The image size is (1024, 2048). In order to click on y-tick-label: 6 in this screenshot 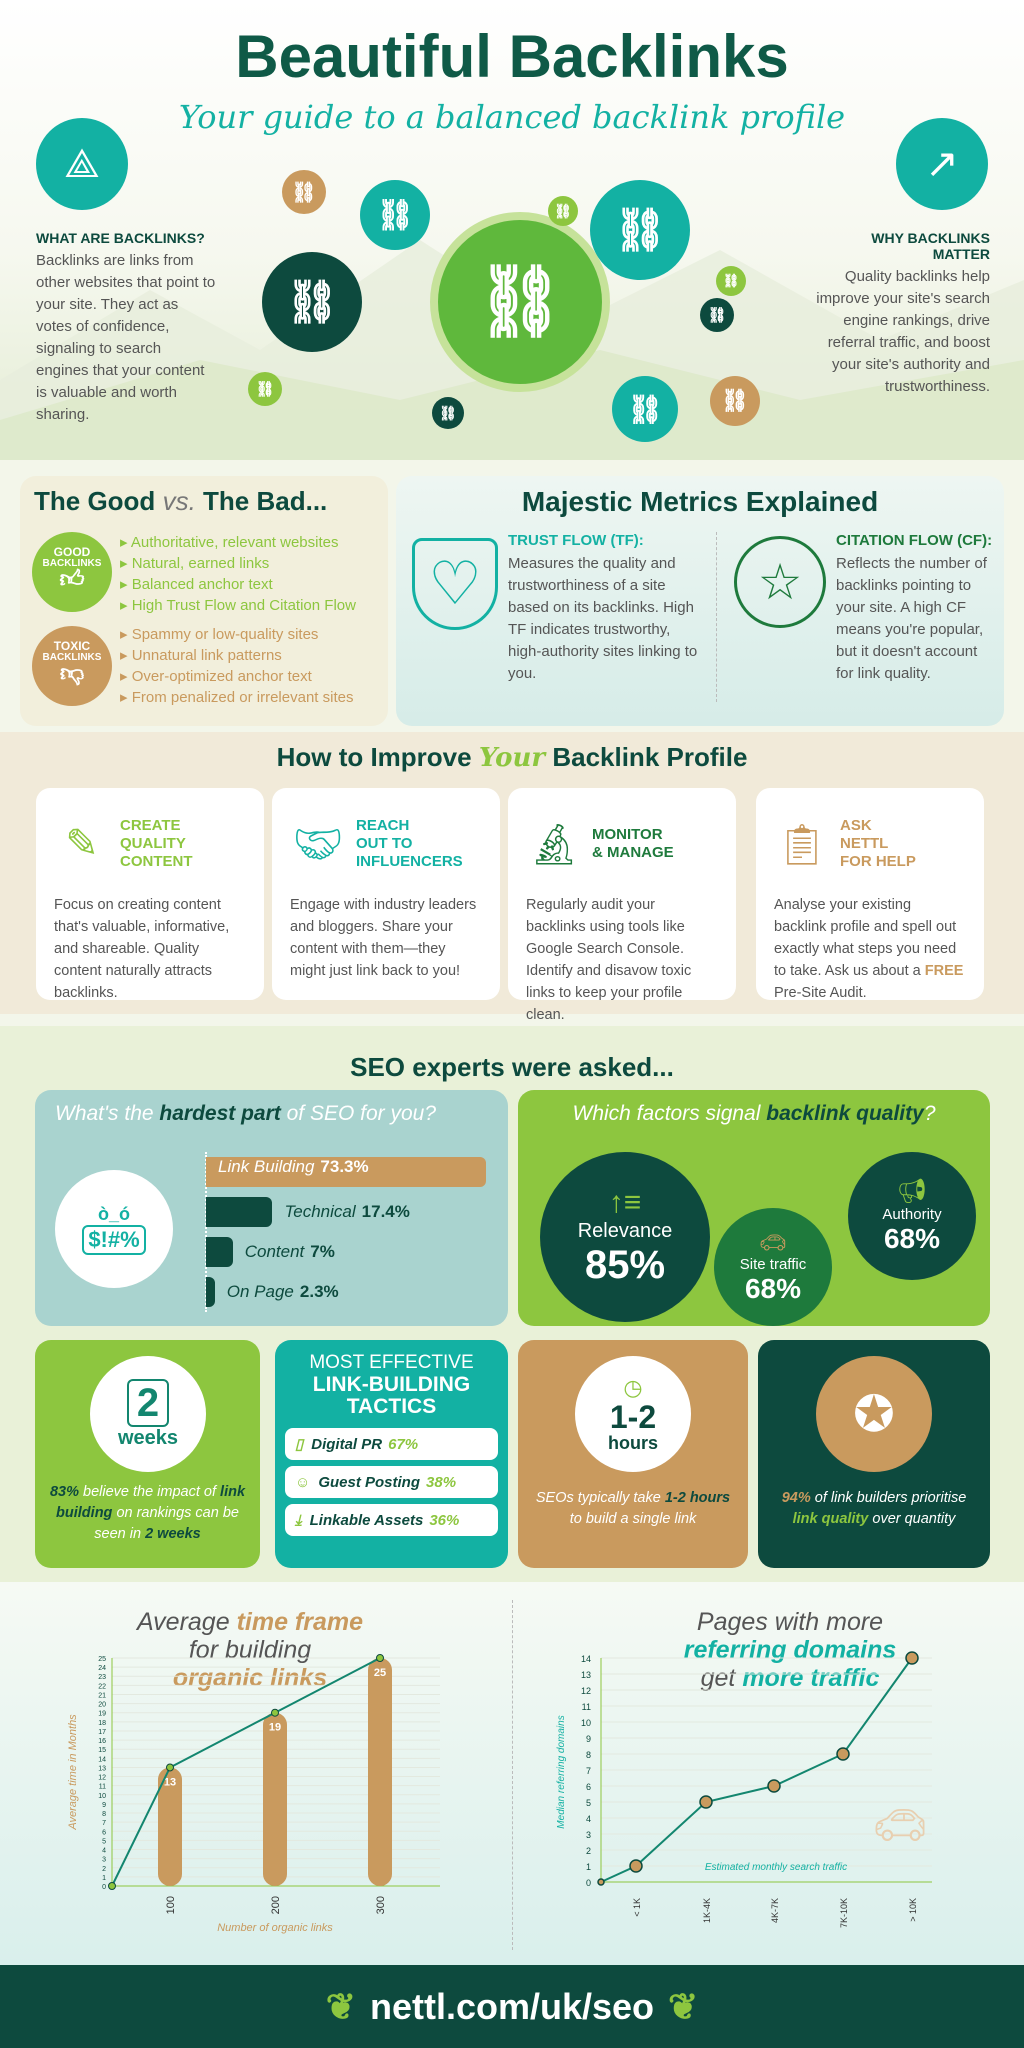, I will do `click(588, 1787)`.